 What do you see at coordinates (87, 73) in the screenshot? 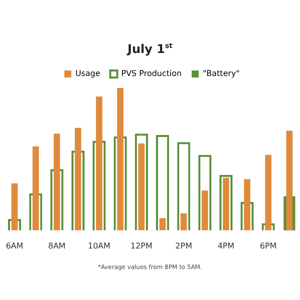
I see `legend-label: Usage` at bounding box center [87, 73].